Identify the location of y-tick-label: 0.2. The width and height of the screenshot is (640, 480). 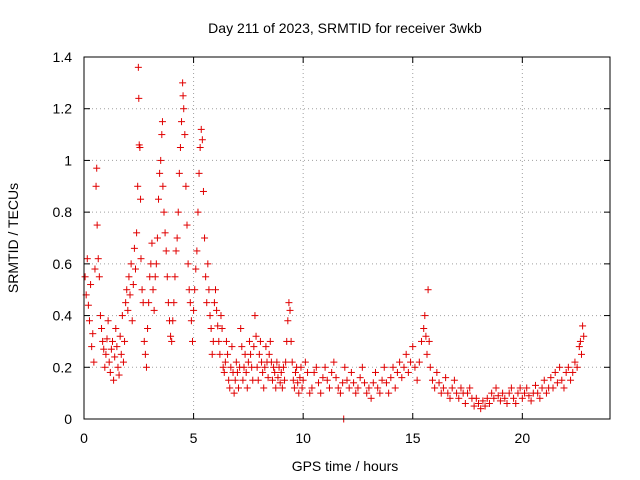
(63, 367).